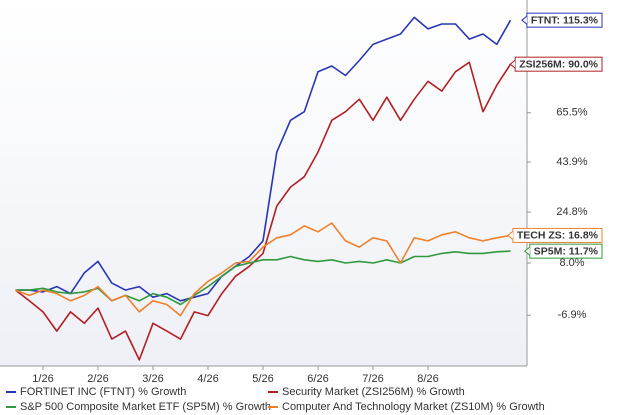 This screenshot has height=415, width=619. What do you see at coordinates (262, 379) in the screenshot?
I see `x-tick-label: 5/26` at bounding box center [262, 379].